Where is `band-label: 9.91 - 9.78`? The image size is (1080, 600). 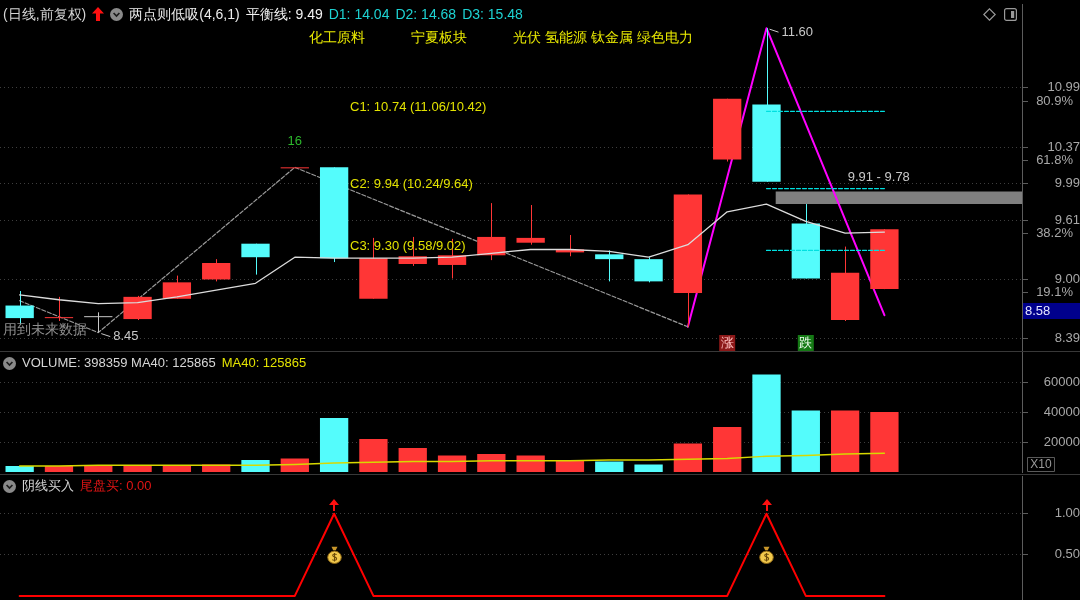 band-label: 9.91 - 9.78 is located at coordinates (878, 177).